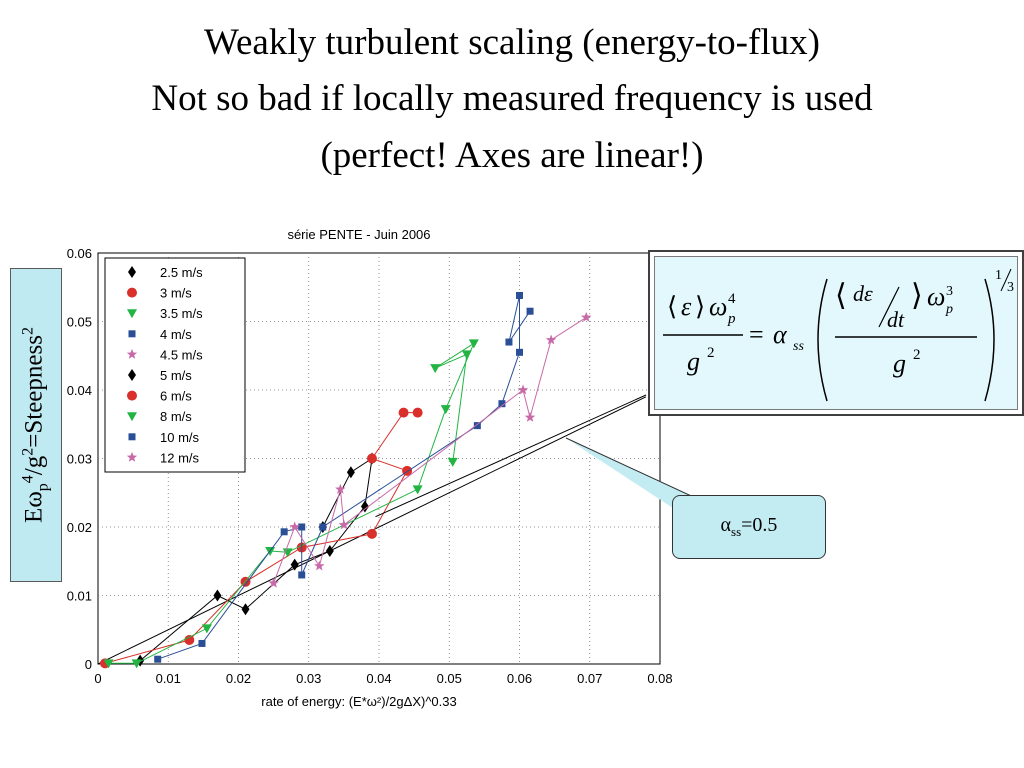  Describe the element at coordinates (519, 678) in the screenshot. I see `x-tick-label: 0.06` at that location.